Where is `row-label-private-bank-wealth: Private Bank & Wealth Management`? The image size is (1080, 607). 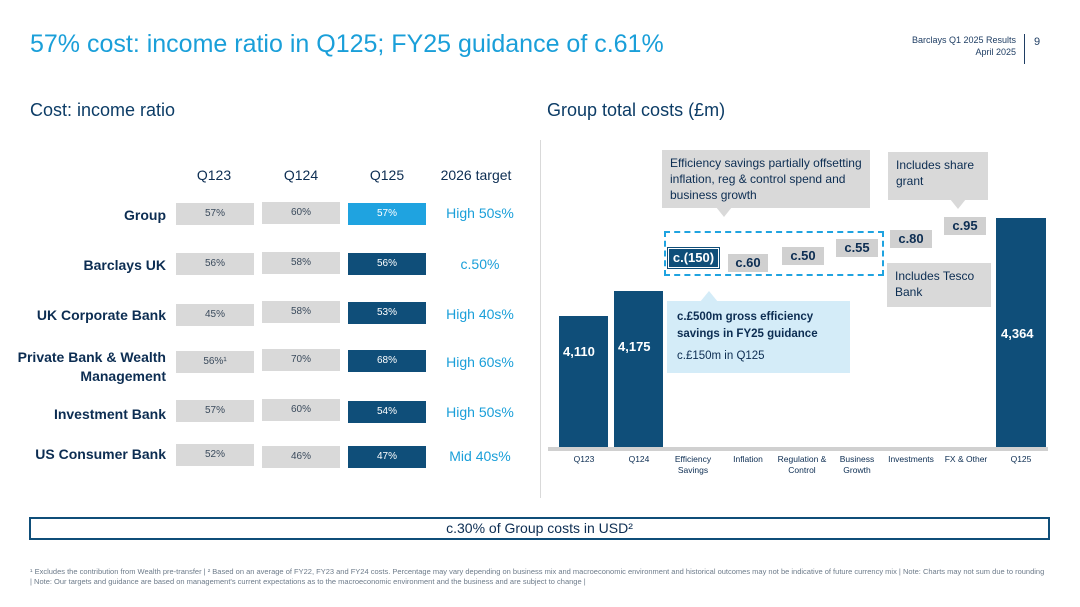 row-label-private-bank-wealth: Private Bank & Wealth Management is located at coordinates (91, 366).